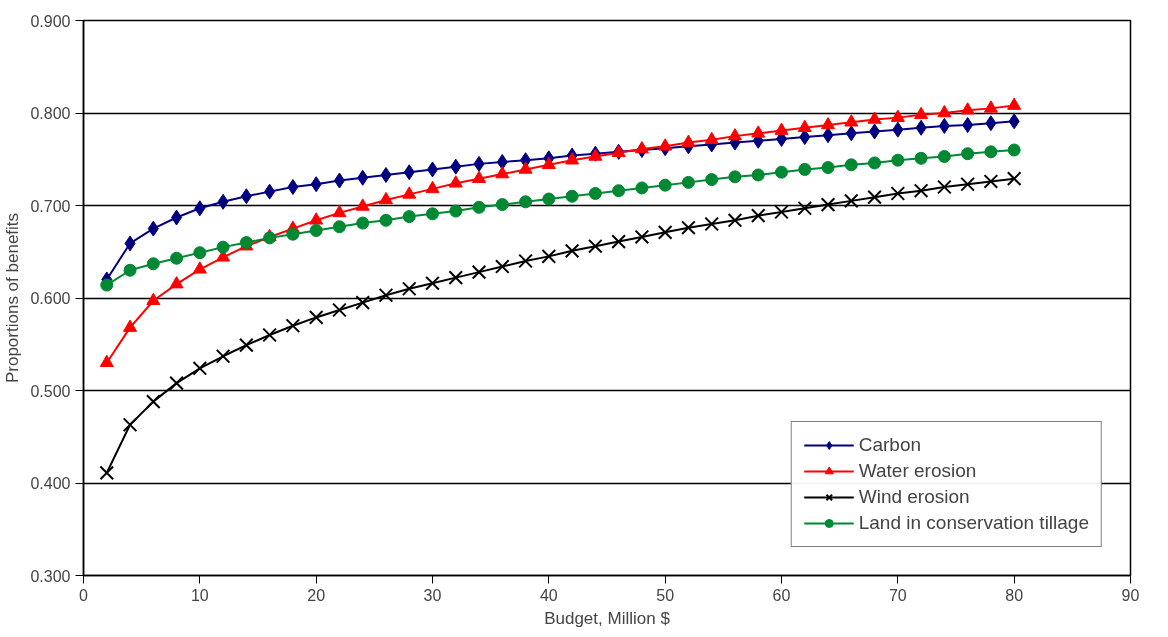 The width and height of the screenshot is (1168, 637). Describe the element at coordinates (432, 595) in the screenshot. I see `x-tick-label: 30` at that location.